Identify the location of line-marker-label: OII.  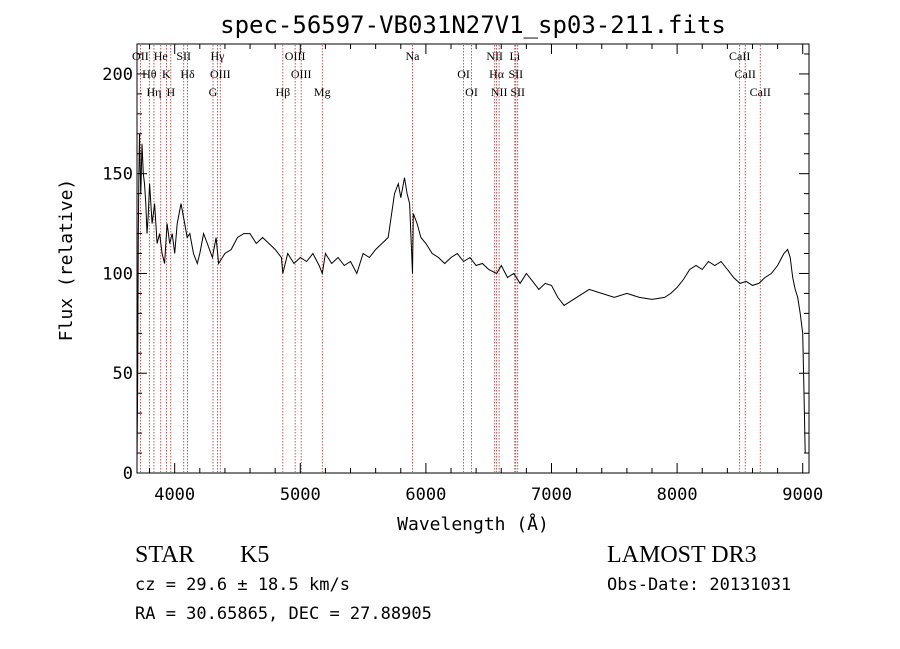
(140, 56).